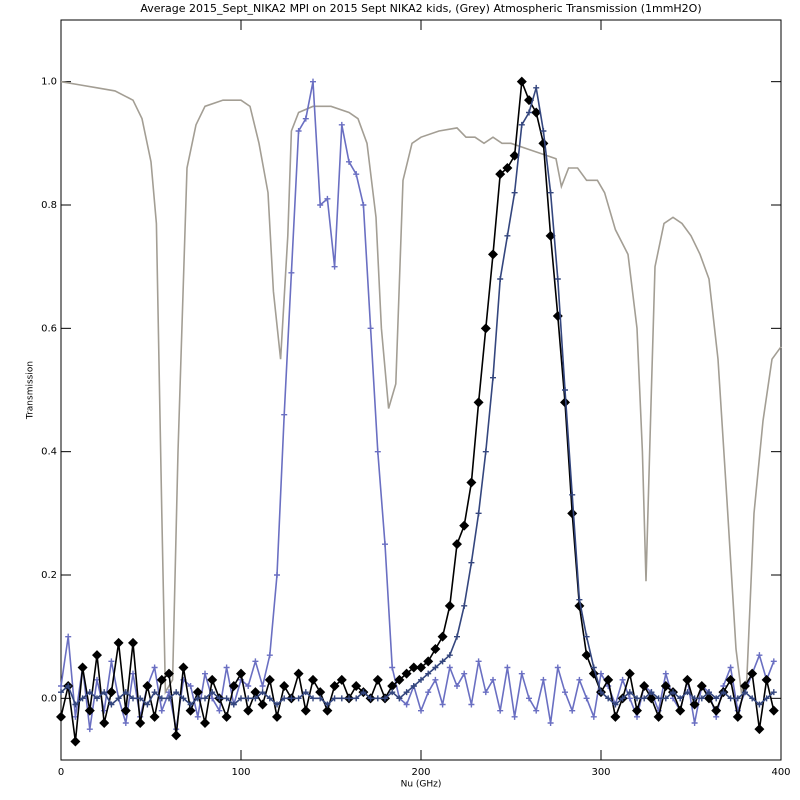 This screenshot has height=800, width=800. What do you see at coordinates (49, 328) in the screenshot?
I see `y-tick-label: 0.6` at bounding box center [49, 328].